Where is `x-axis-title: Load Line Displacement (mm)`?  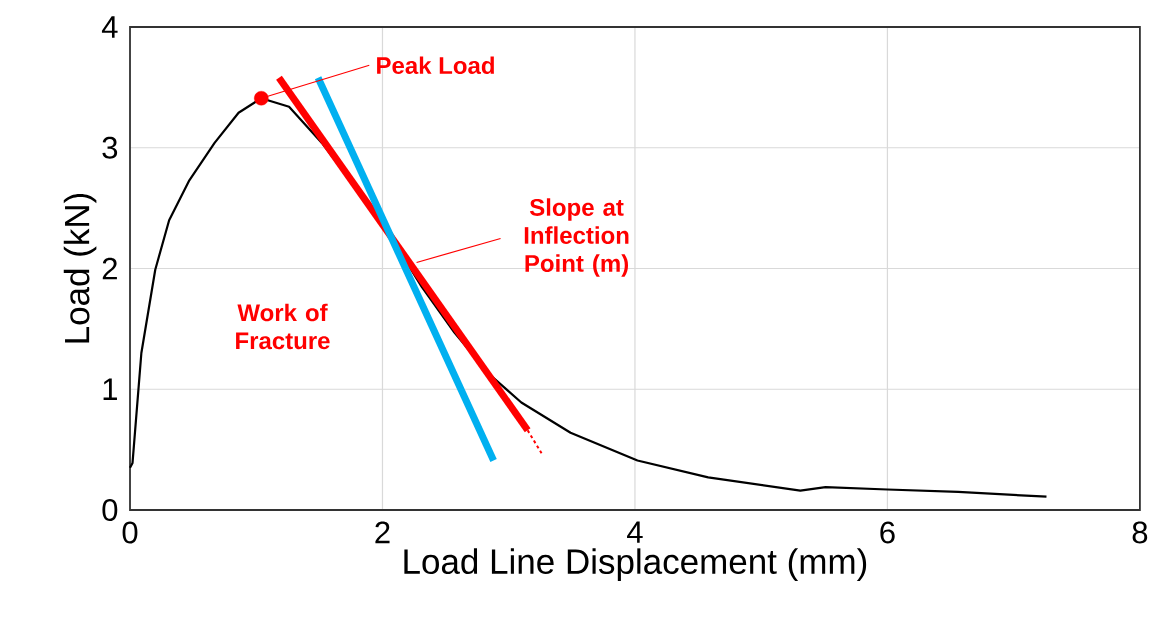 x-axis-title: Load Line Displacement (mm) is located at coordinates (635, 564).